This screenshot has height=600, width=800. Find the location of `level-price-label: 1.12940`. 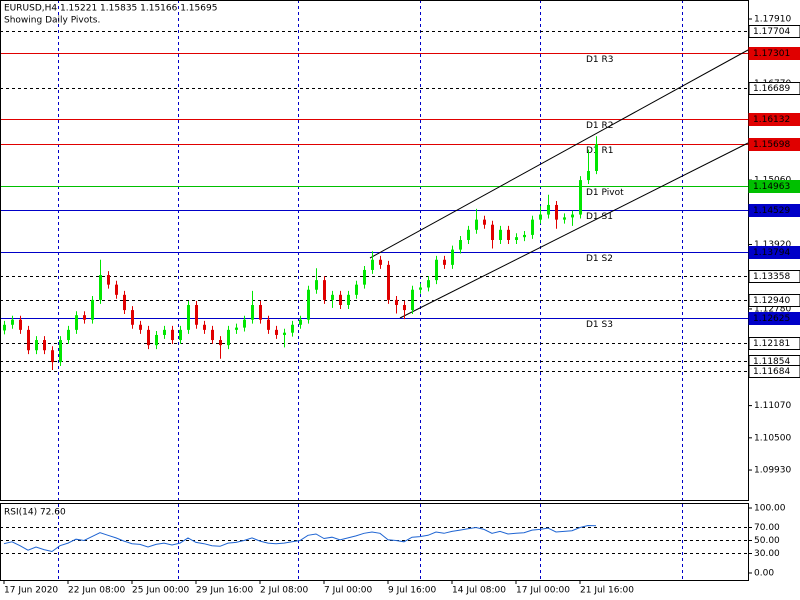

level-price-label: 1.12940 is located at coordinates (771, 301).